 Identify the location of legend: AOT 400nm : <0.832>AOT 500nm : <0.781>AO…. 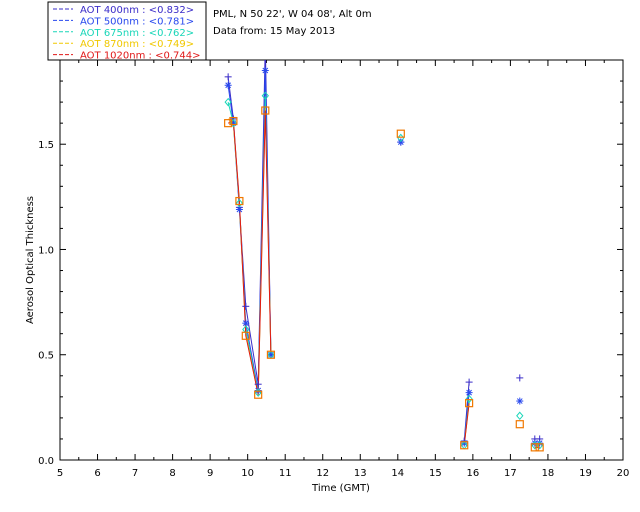
(127, 31).